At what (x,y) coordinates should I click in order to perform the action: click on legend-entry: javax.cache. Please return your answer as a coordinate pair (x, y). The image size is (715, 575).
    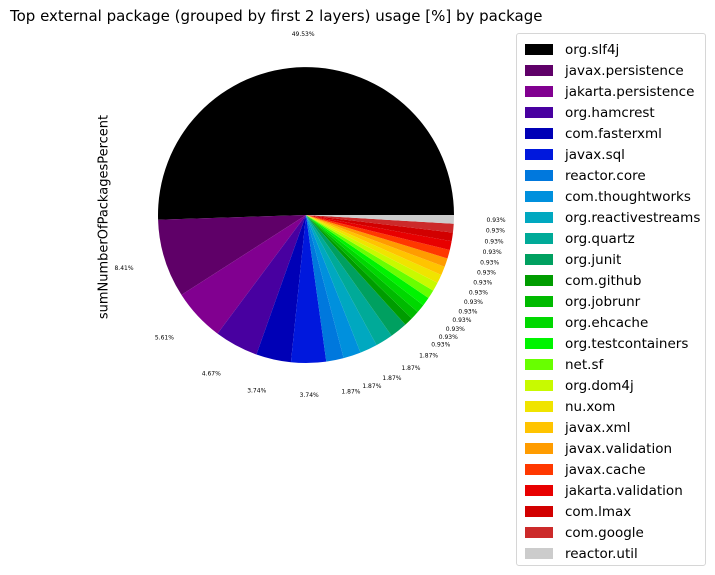
    Looking at the image, I should click on (615, 469).